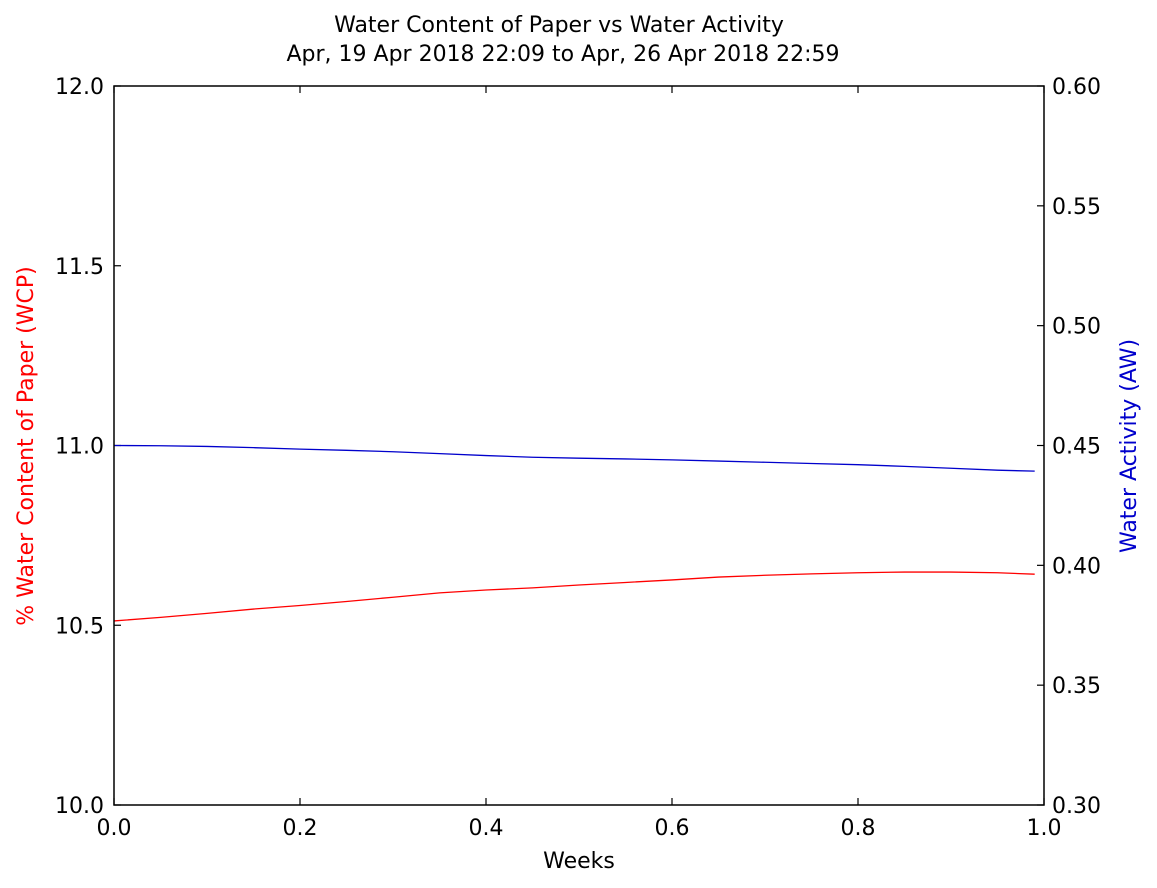 Image resolution: width=1157 pixels, height=888 pixels. Describe the element at coordinates (1076, 686) in the screenshot. I see `y-right-tick-label-1: 0.35` at that location.